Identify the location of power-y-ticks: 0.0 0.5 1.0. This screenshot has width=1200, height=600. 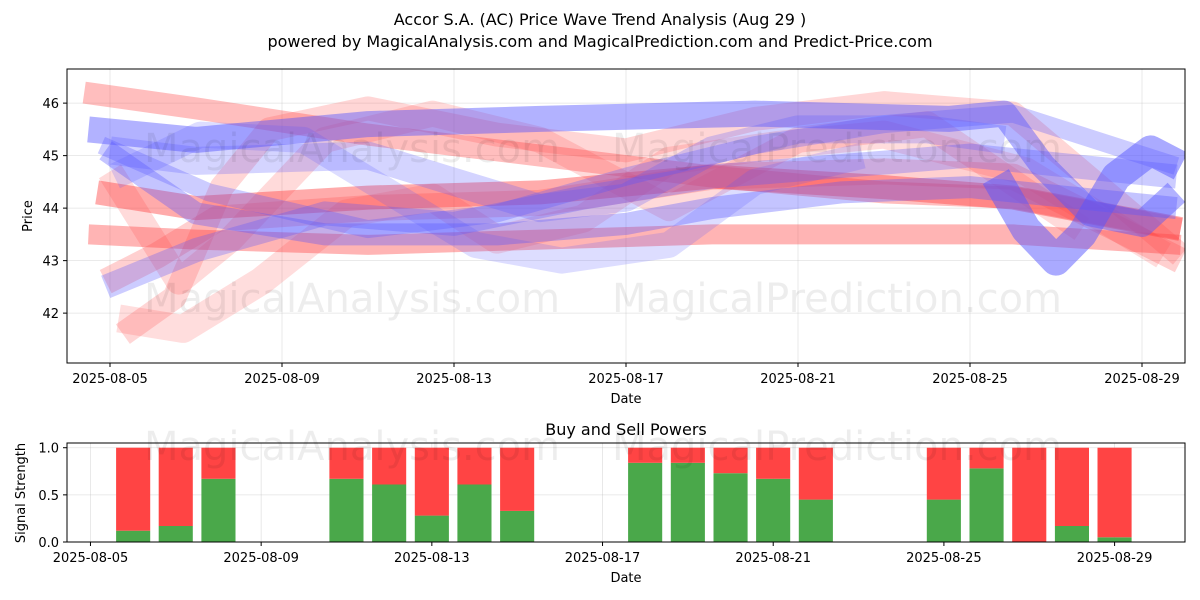
(52, 496).